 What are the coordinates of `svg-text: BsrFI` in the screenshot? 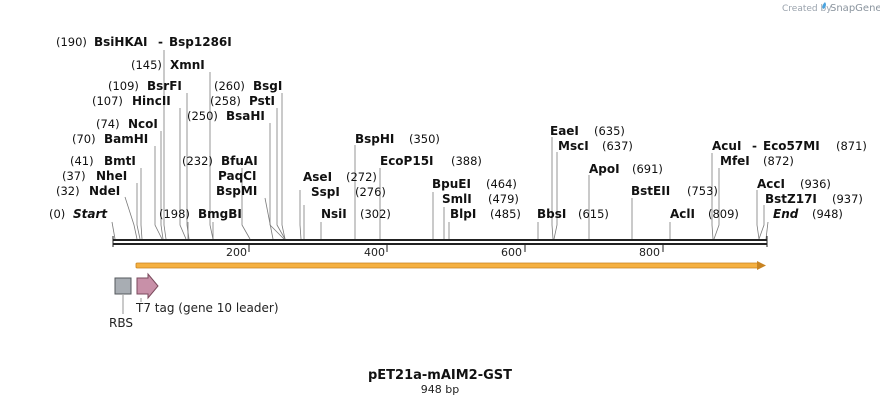 It's located at (164, 86).